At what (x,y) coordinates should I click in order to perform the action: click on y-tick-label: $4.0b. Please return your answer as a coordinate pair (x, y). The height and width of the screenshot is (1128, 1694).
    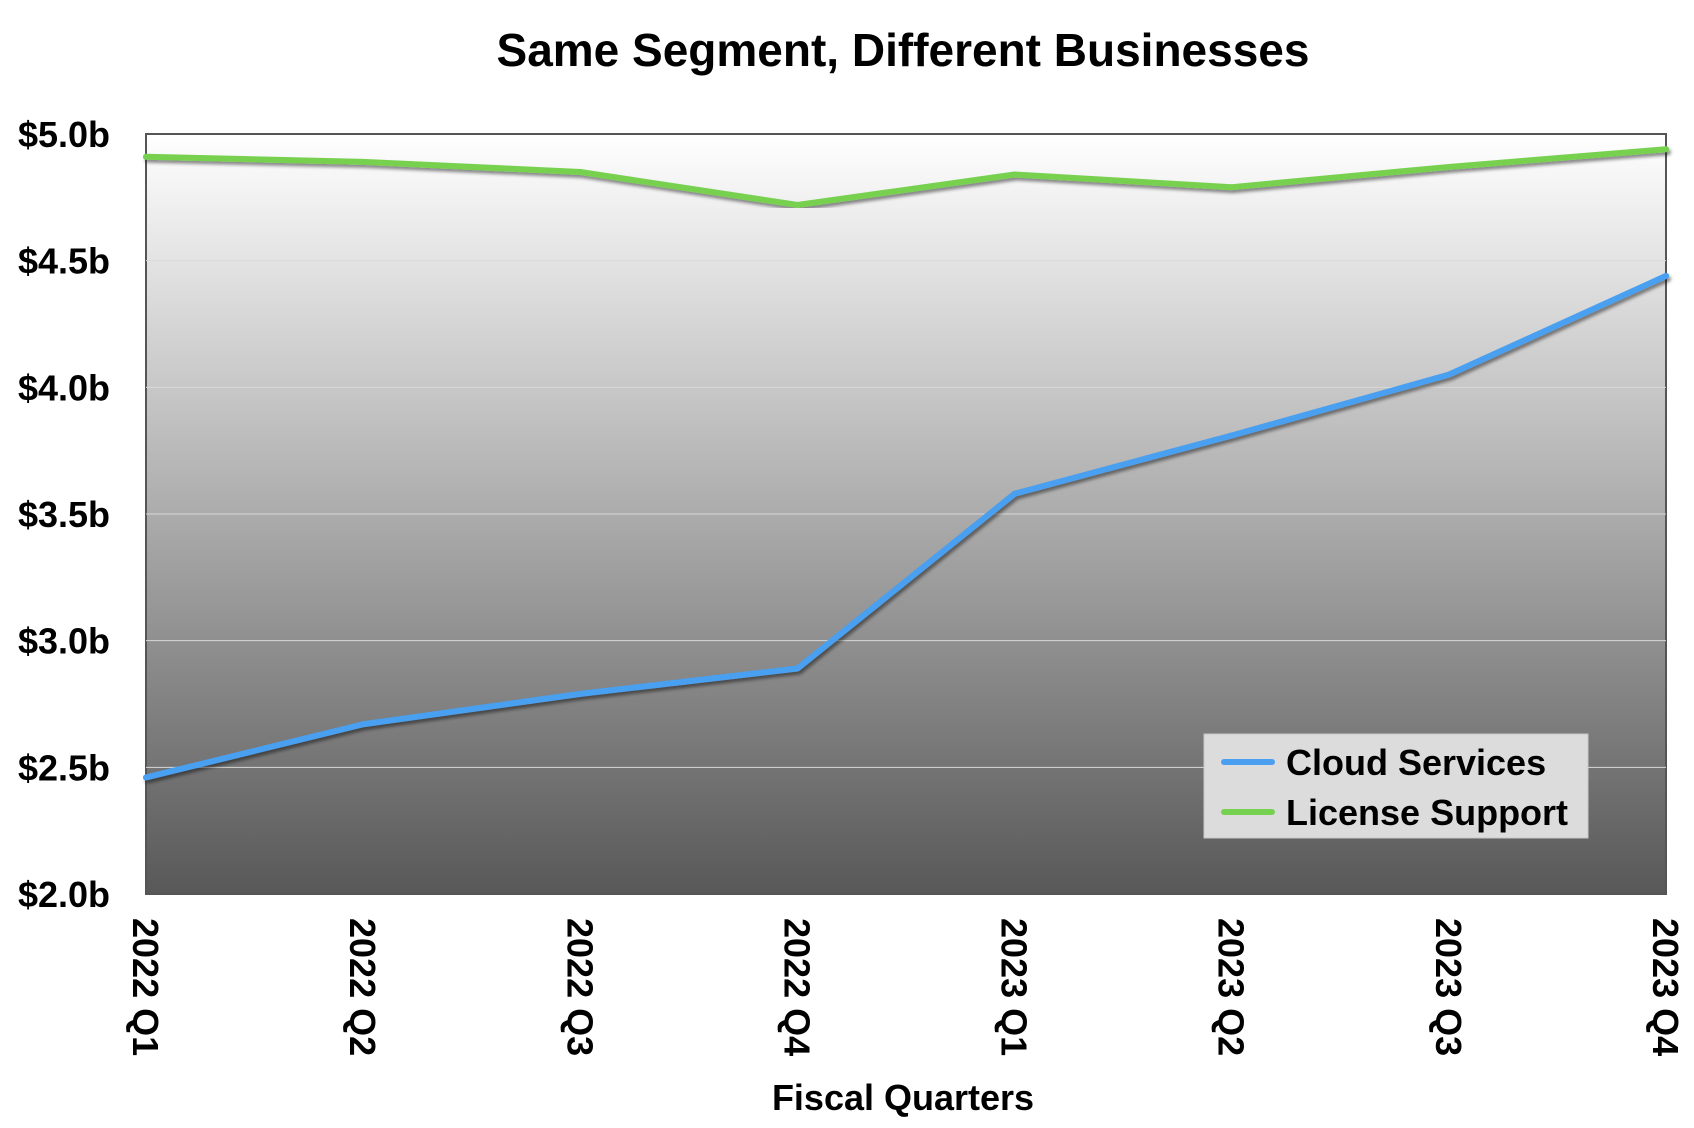
    Looking at the image, I should click on (64, 387).